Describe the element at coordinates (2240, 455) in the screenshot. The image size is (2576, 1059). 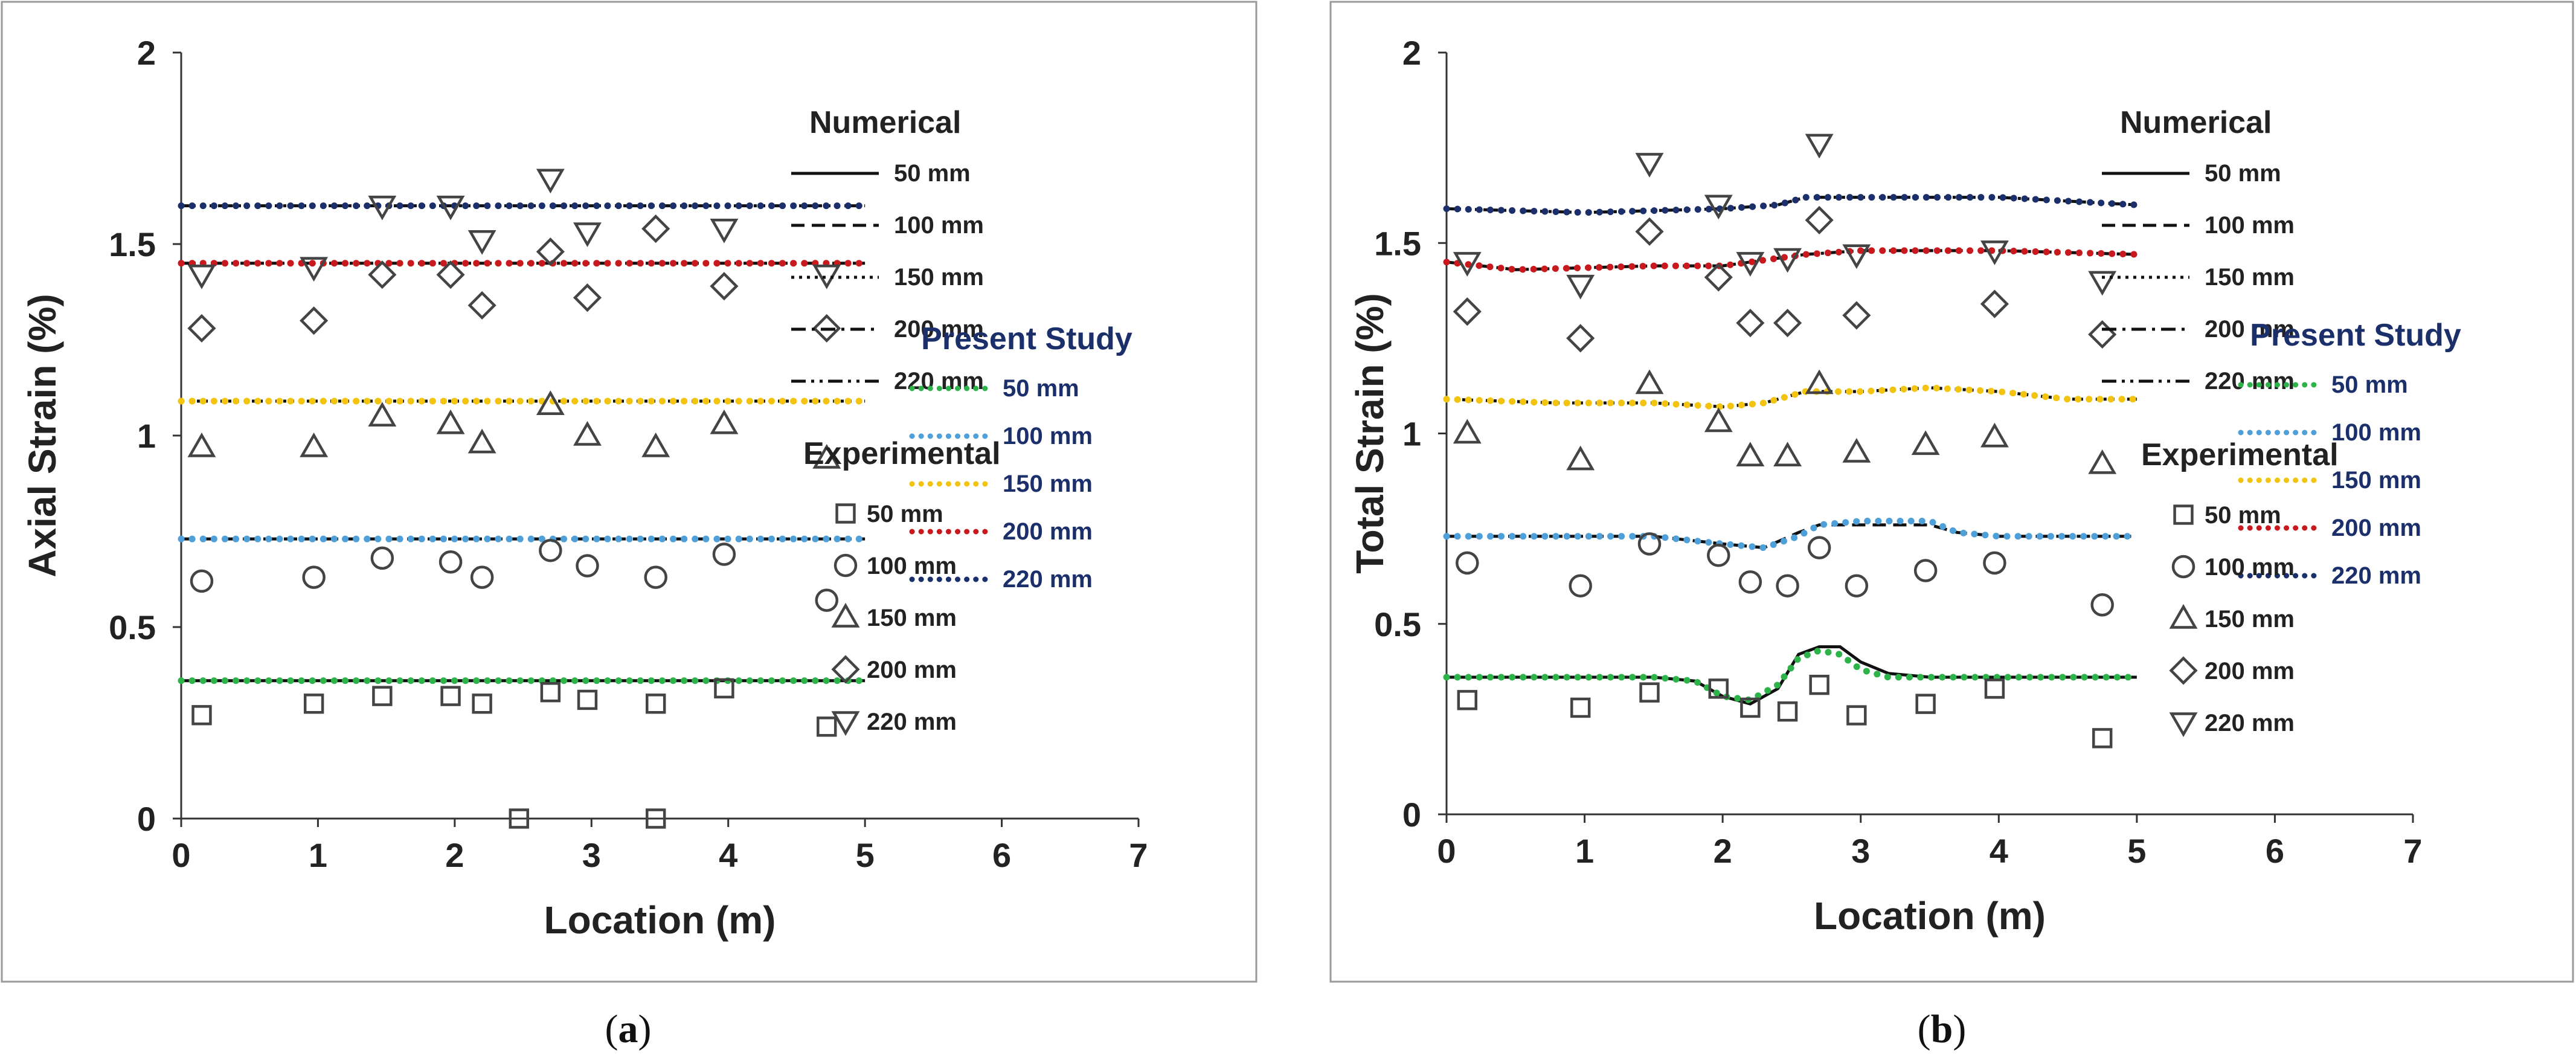
I see `legend-experimental-title: Experimental` at that location.